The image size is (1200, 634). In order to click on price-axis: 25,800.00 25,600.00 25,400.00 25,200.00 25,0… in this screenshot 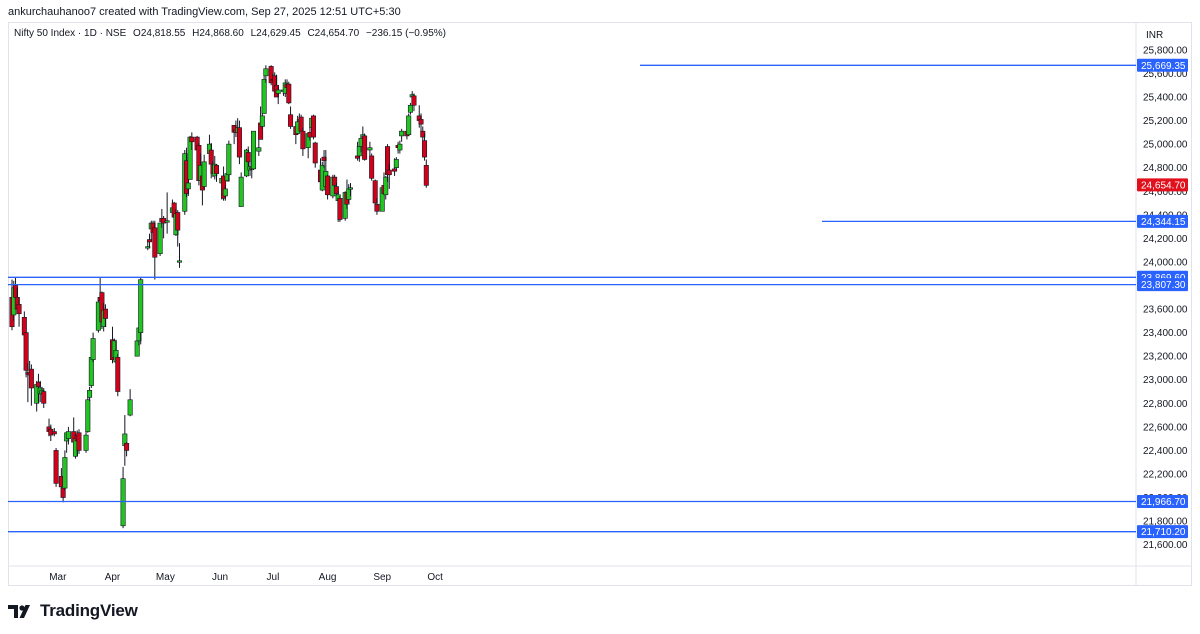, I will do `click(1165, 298)`.